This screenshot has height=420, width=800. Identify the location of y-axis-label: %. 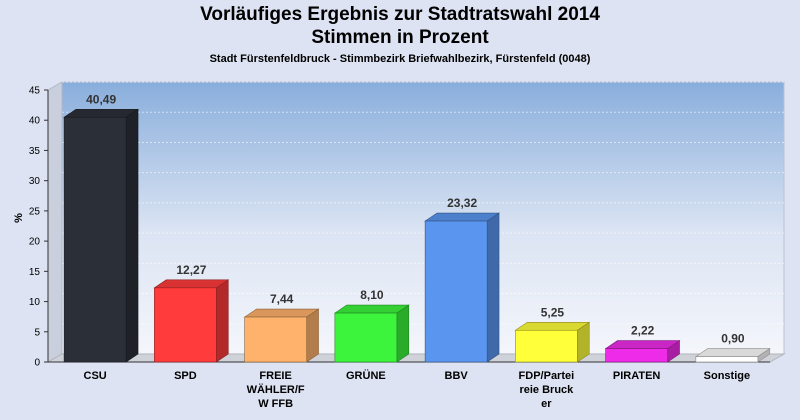
(19, 218).